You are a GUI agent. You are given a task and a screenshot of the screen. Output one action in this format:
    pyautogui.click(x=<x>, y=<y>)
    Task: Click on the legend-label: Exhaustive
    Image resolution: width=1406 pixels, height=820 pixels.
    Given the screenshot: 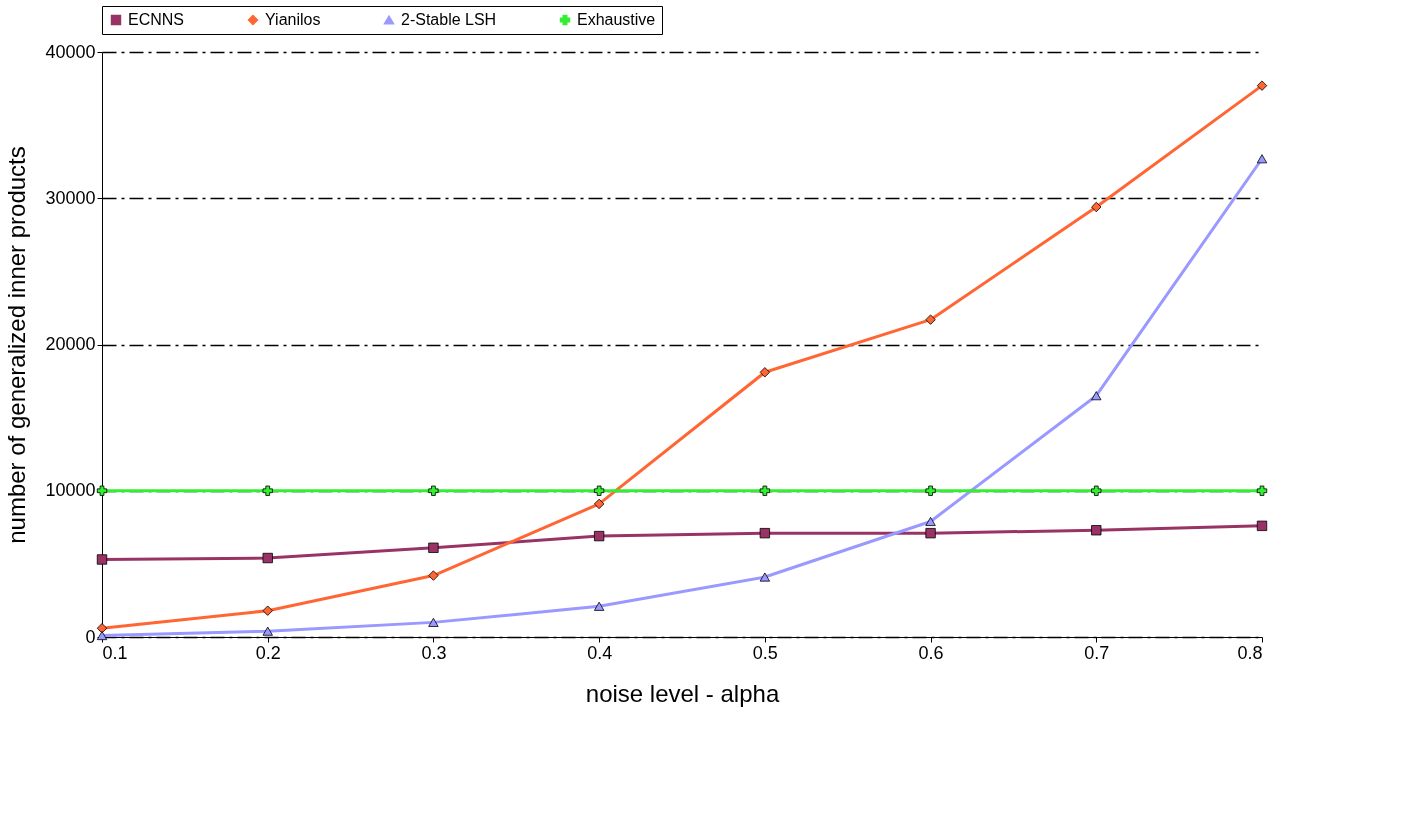 What is the action you would take?
    pyautogui.click(x=616, y=19)
    